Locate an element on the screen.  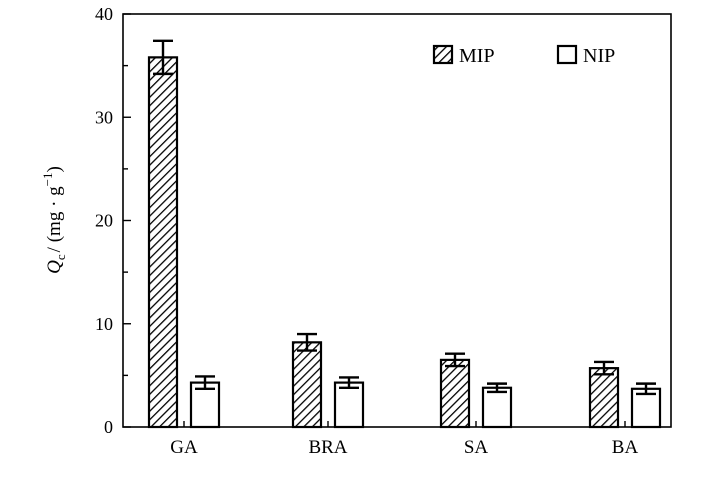
category-label-ba: BA is located at coordinates (625, 447).